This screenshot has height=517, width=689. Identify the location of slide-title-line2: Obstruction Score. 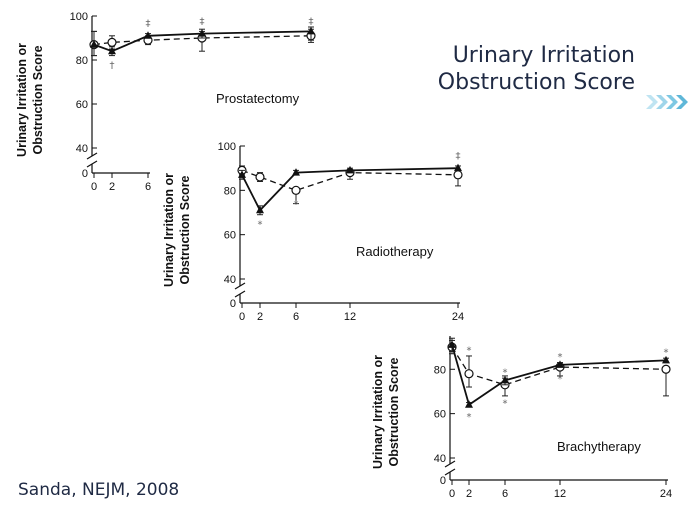
(536, 82).